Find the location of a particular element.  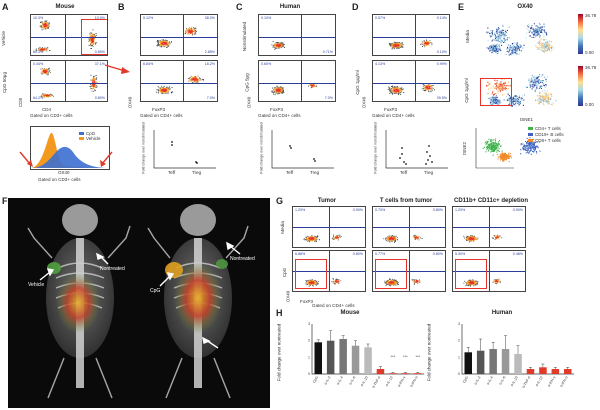

y-tick-label: 1 is located at coordinates (309, 357).